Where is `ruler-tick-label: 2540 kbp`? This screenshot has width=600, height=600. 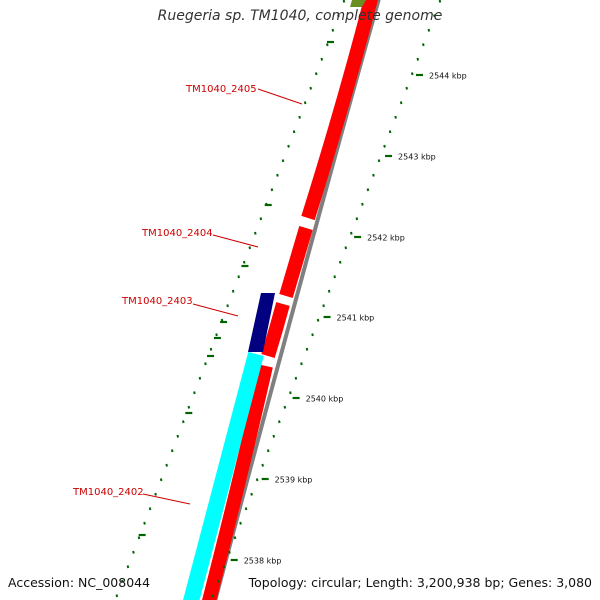 ruler-tick-label: 2540 kbp is located at coordinates (325, 399).